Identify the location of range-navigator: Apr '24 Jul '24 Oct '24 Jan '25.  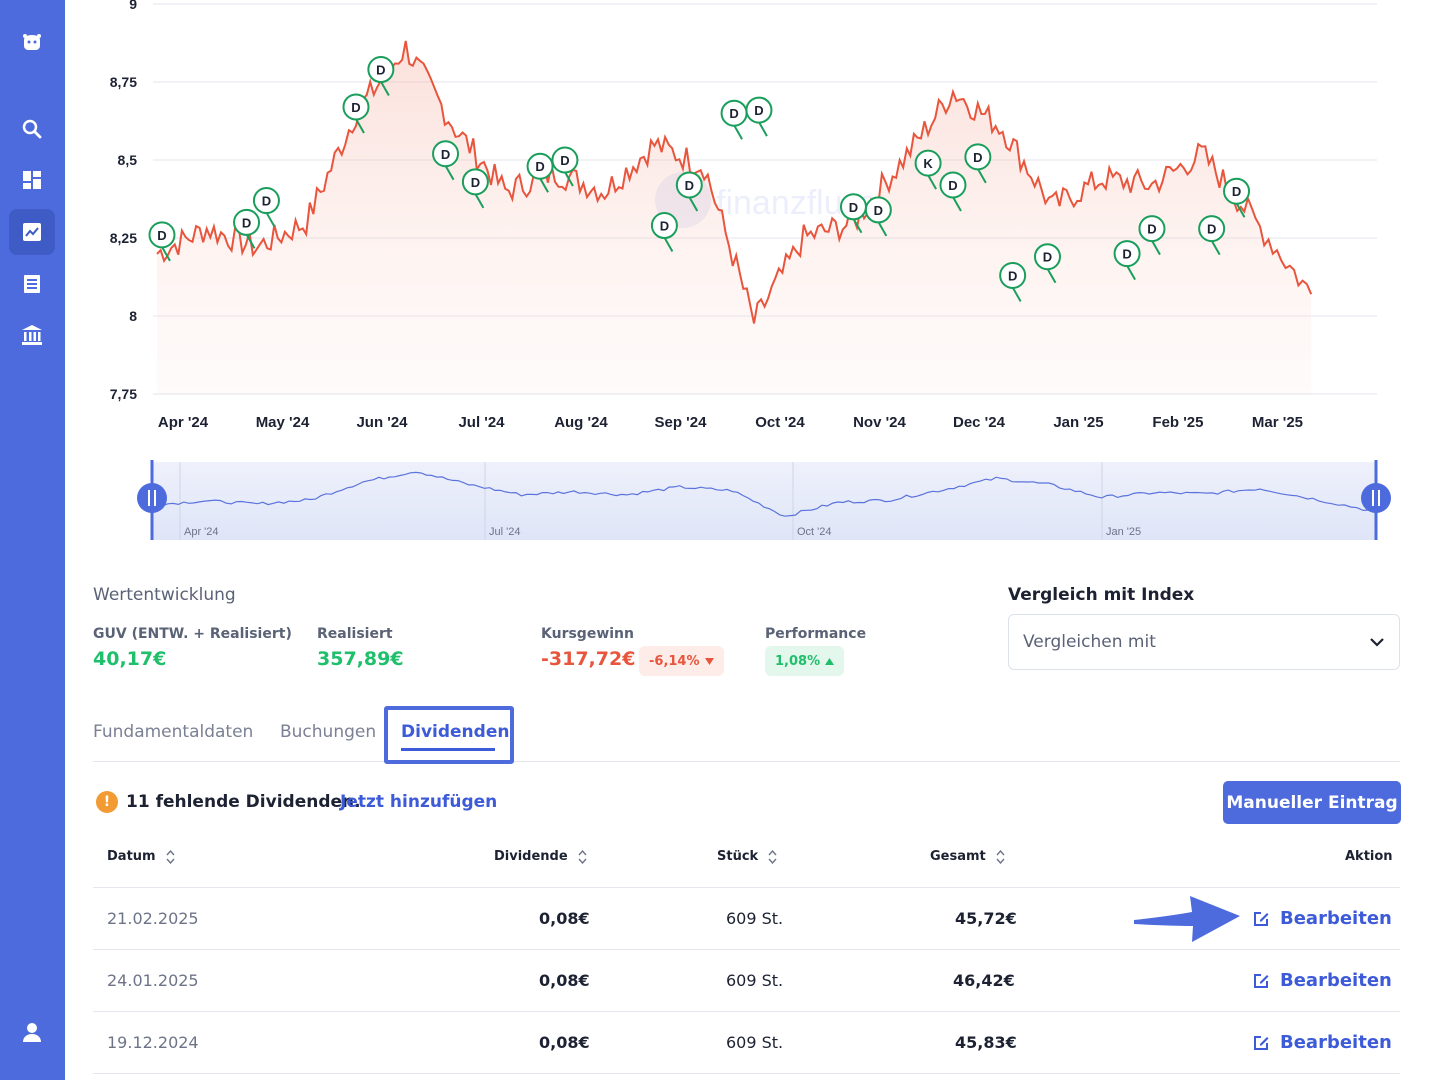
(764, 500).